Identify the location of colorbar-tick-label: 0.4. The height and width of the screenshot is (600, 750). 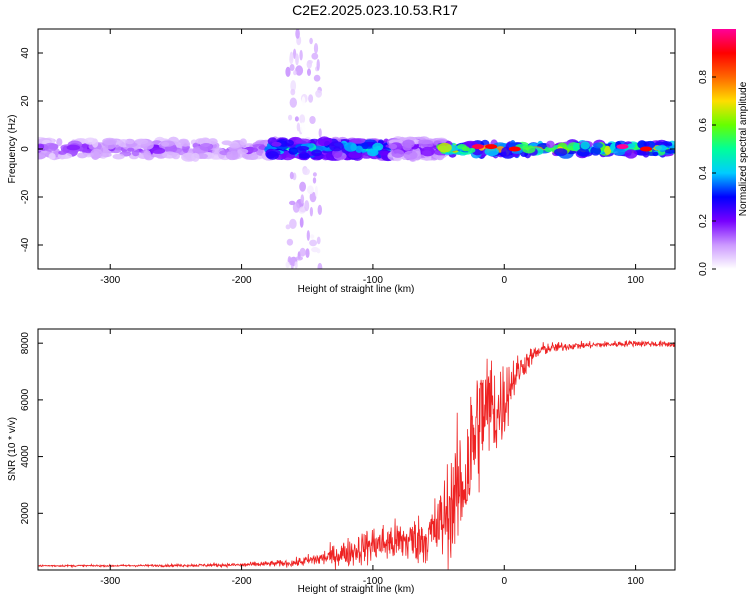
(703, 173).